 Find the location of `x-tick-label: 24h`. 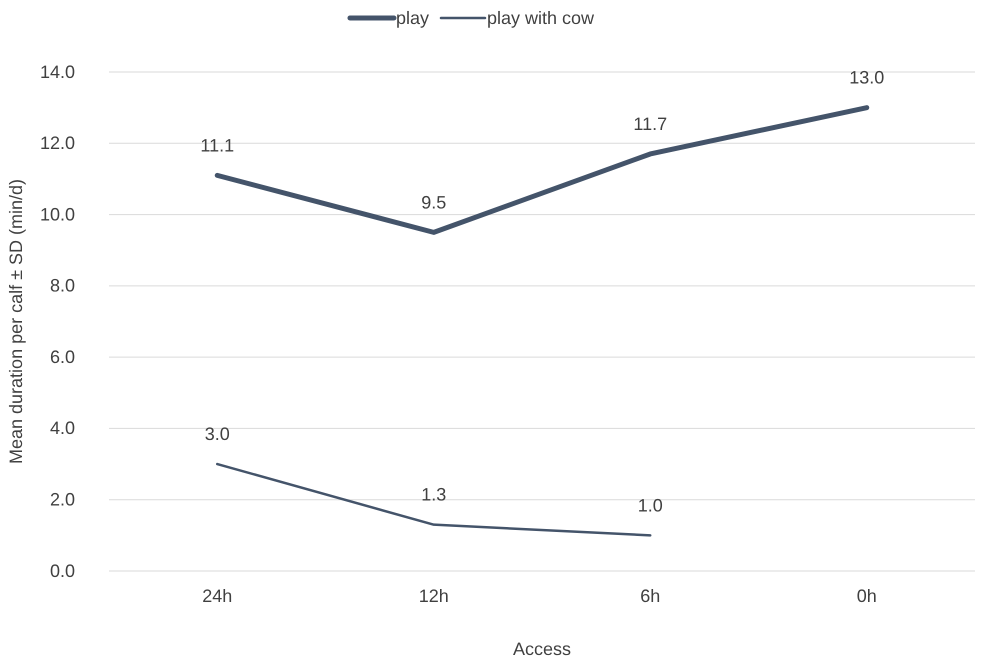

x-tick-label: 24h is located at coordinates (217, 596).